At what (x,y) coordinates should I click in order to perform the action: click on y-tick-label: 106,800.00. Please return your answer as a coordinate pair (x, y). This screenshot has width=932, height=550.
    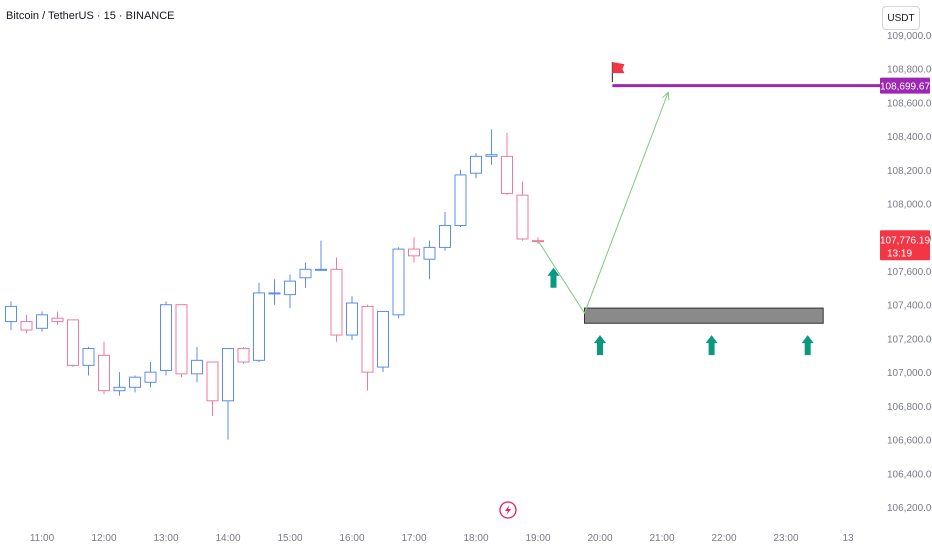
    Looking at the image, I should click on (909, 407).